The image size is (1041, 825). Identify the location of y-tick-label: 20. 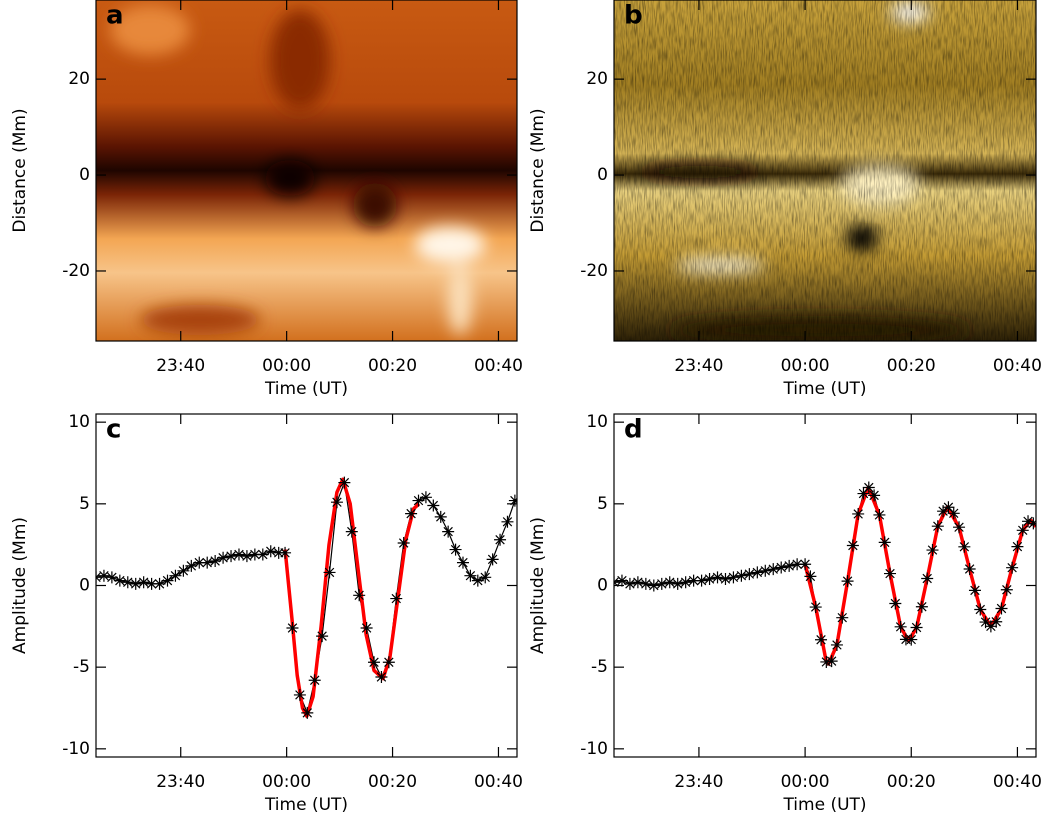
(79, 79).